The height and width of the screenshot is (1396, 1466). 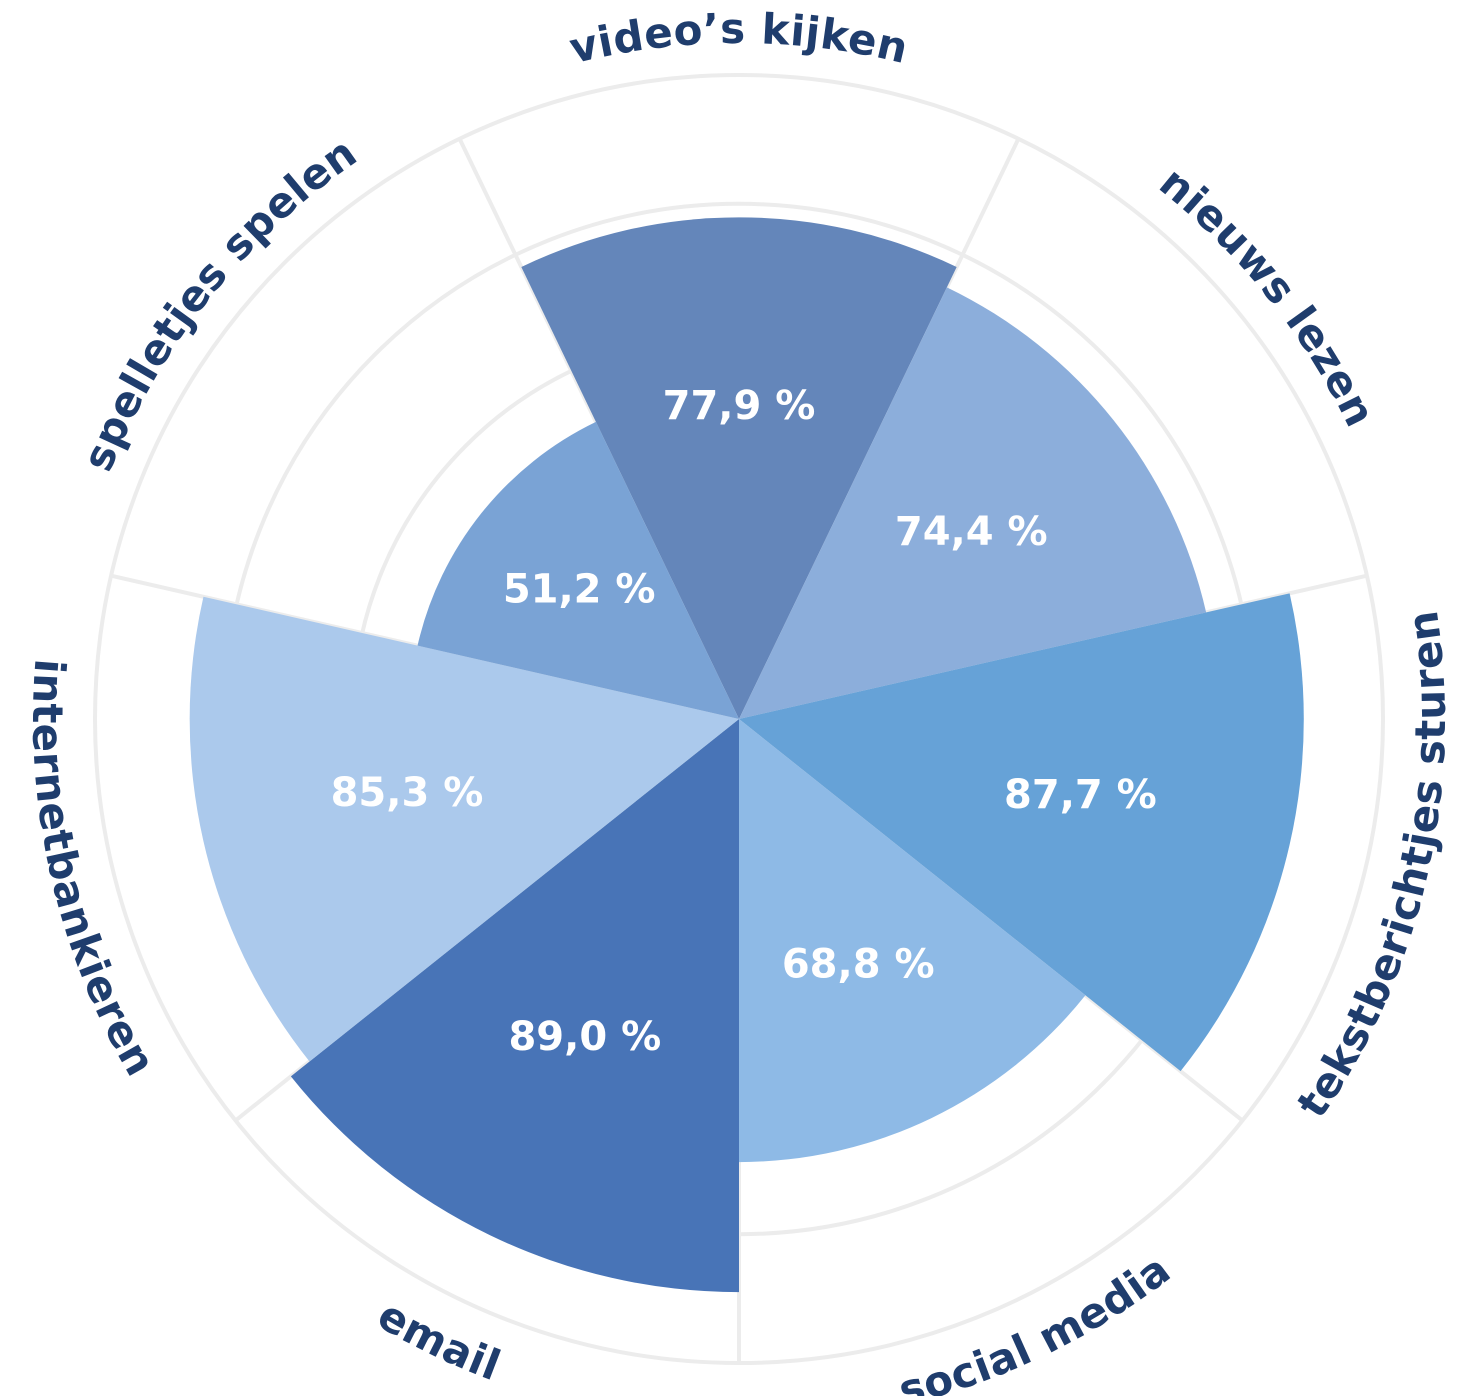 I want to click on sector-internetbankieren, so click(x=464, y=829).